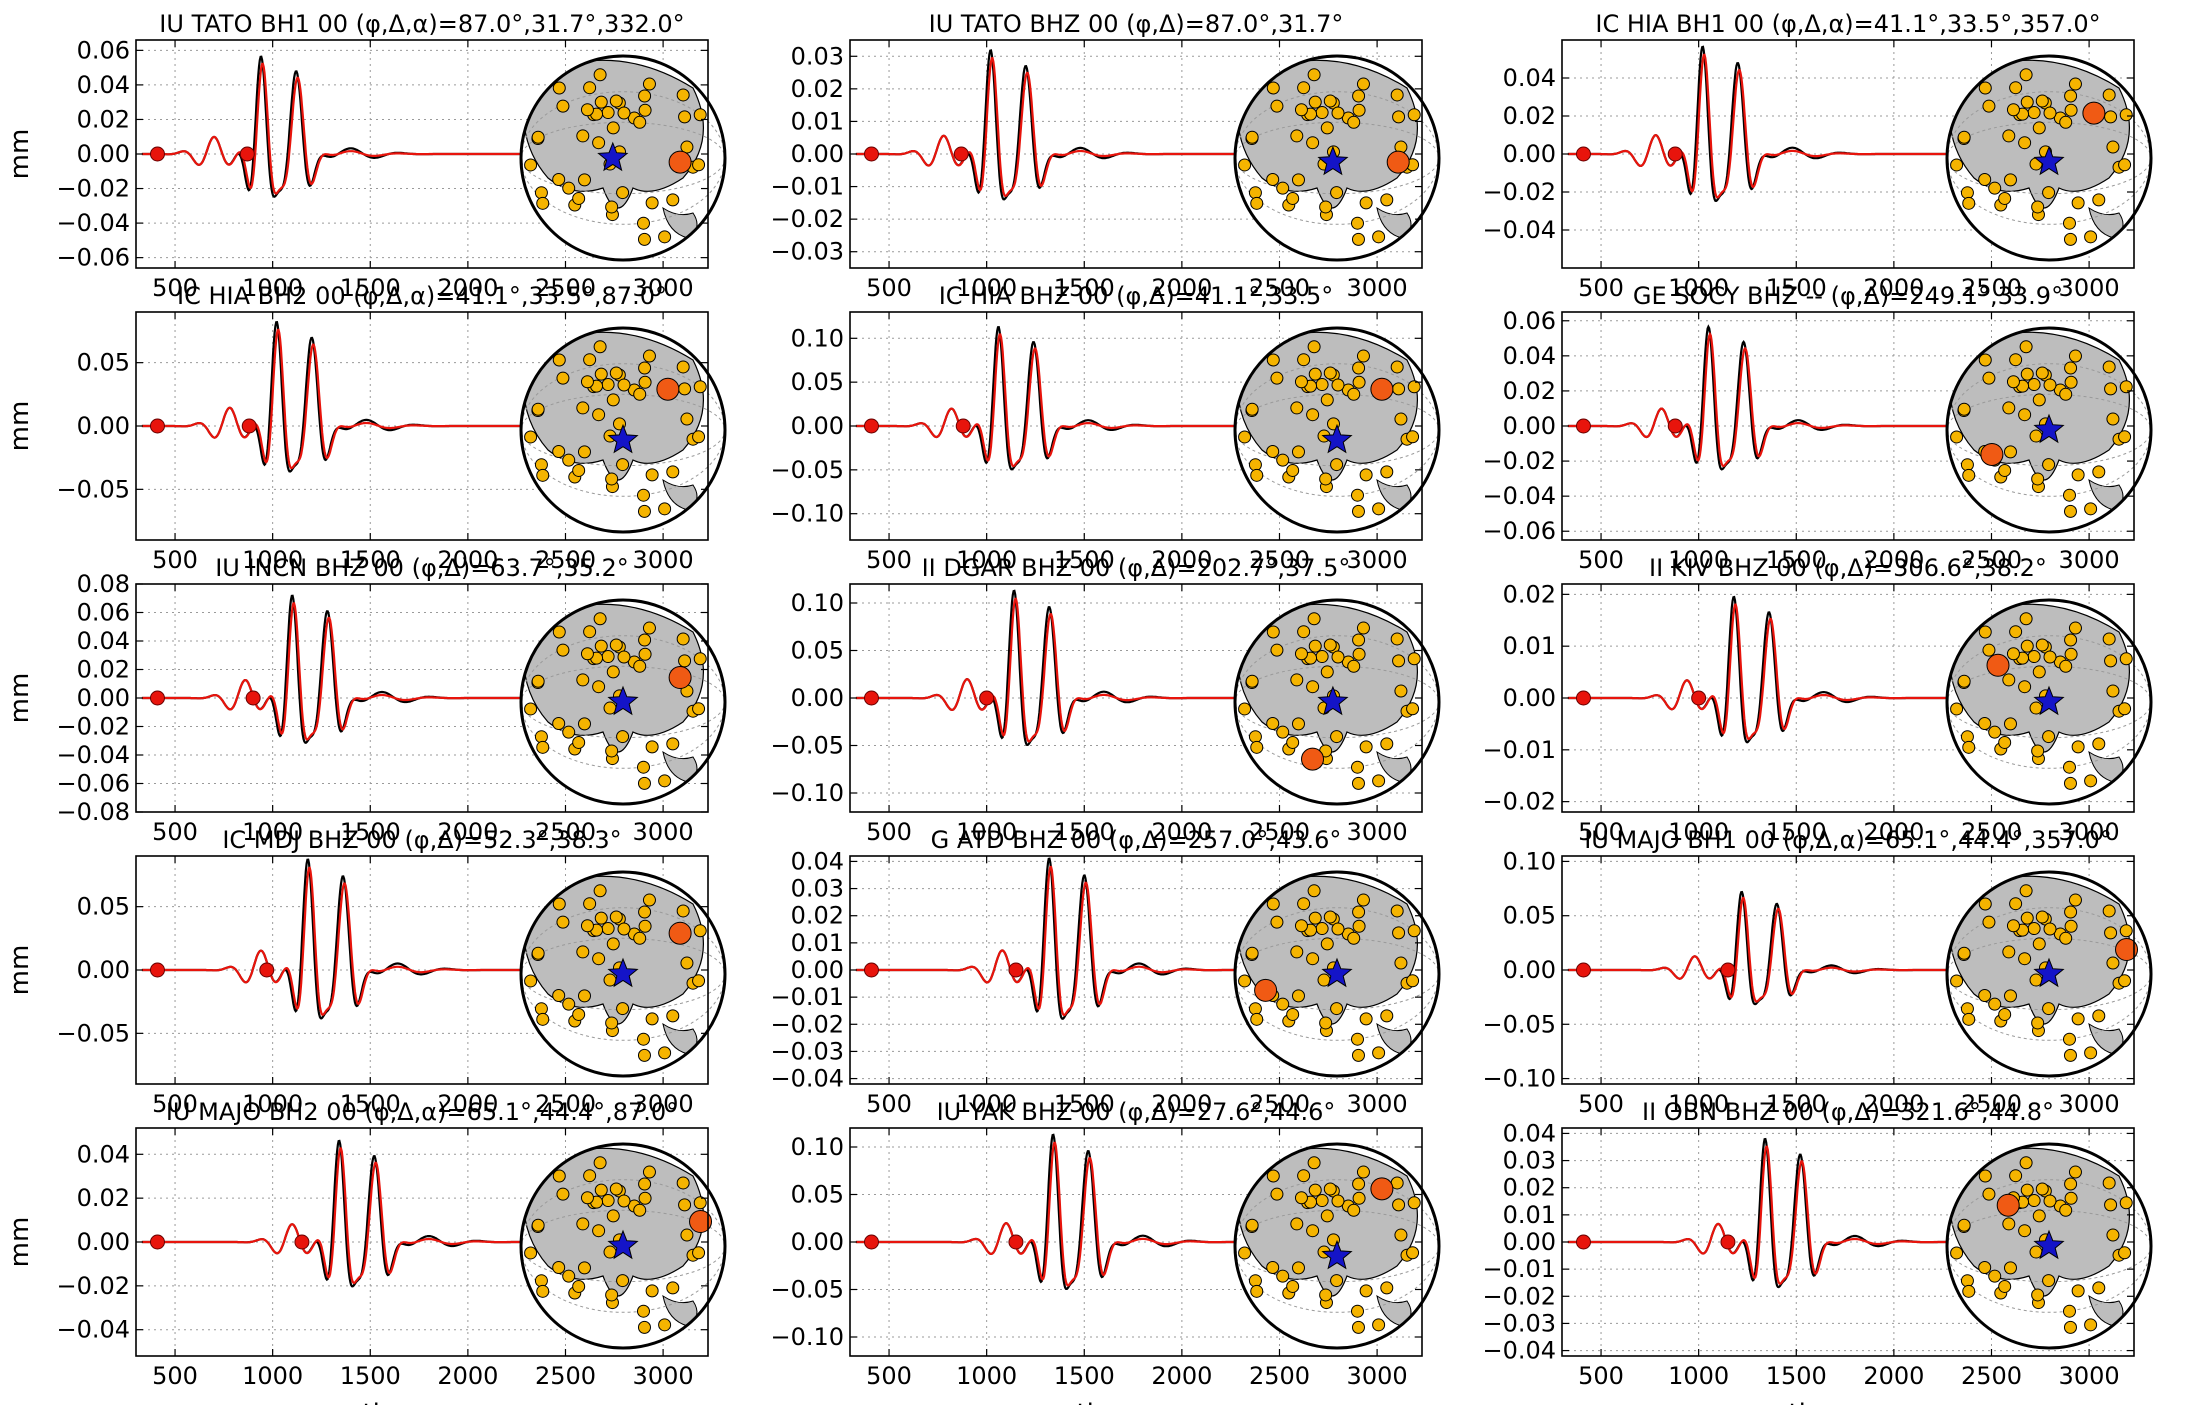  I want to click on globe-graticule, so click(623, 430).